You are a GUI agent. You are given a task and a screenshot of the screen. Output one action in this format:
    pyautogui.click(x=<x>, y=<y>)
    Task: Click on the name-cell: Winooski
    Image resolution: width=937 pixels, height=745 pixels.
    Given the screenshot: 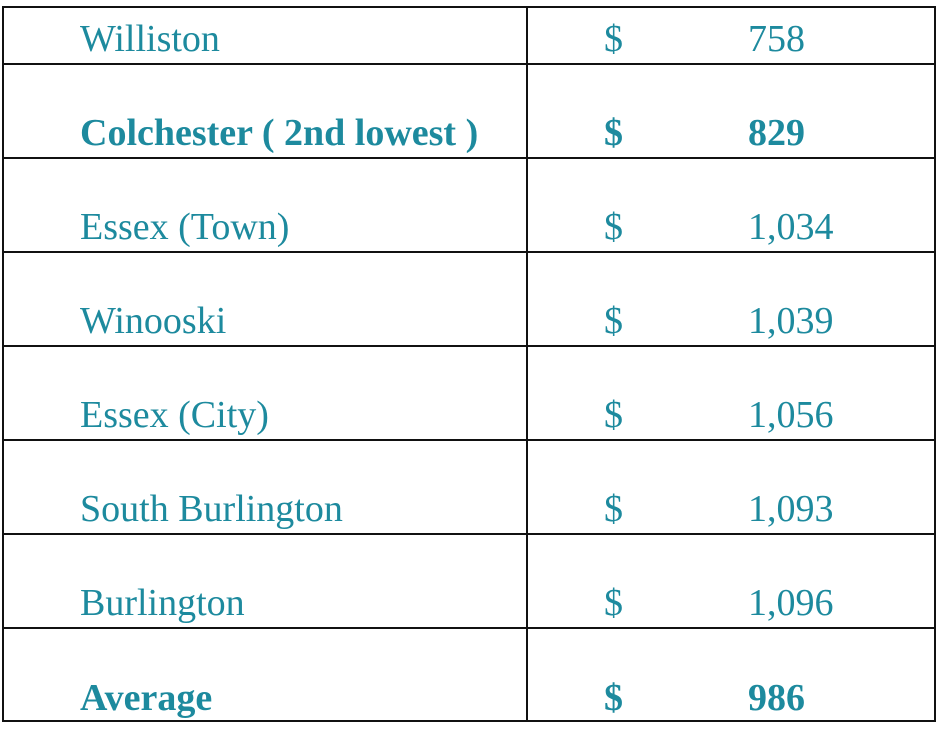 What is the action you would take?
    pyautogui.click(x=153, y=321)
    